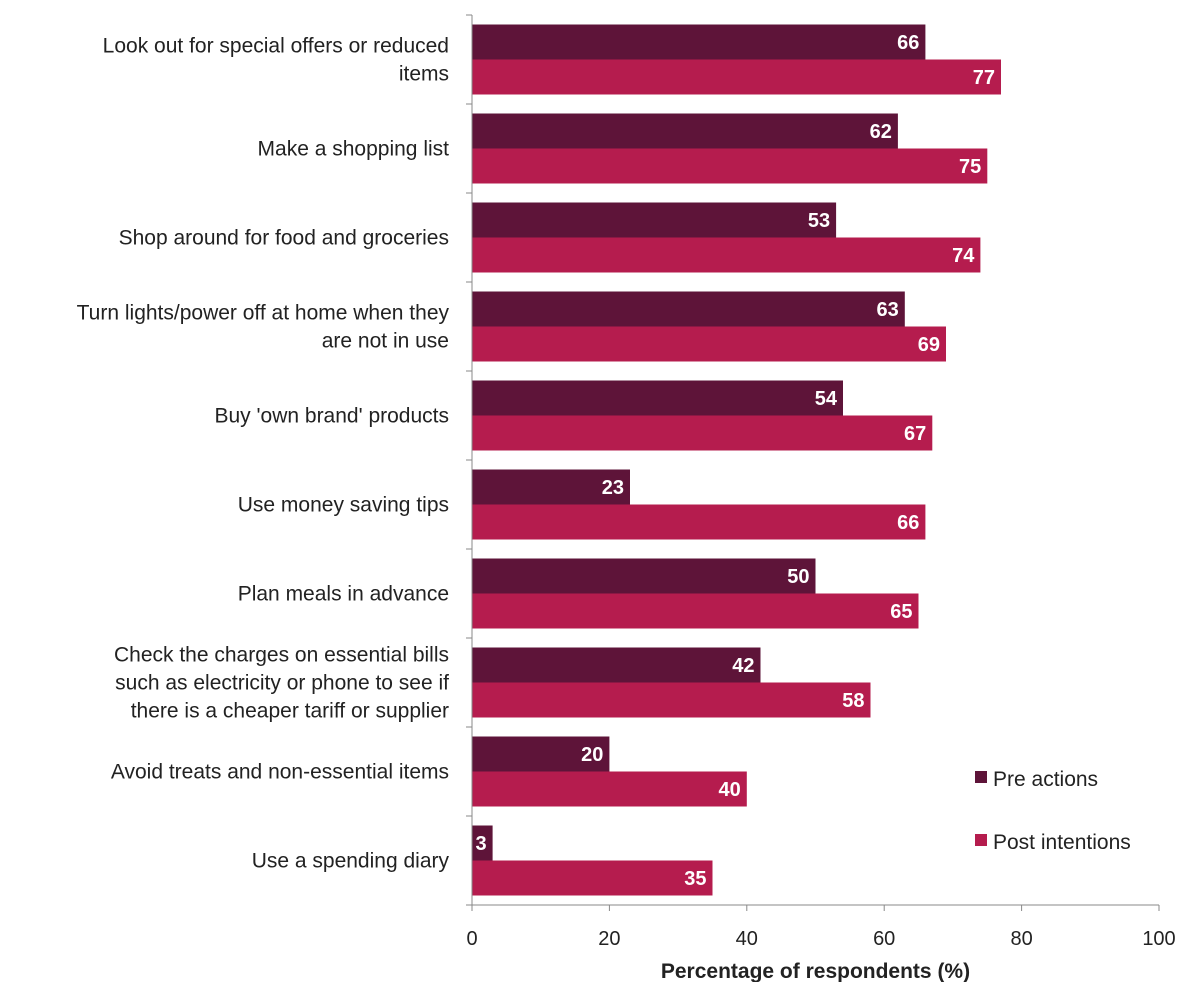 The image size is (1185, 982). I want to click on data-label: 65, so click(901, 612).